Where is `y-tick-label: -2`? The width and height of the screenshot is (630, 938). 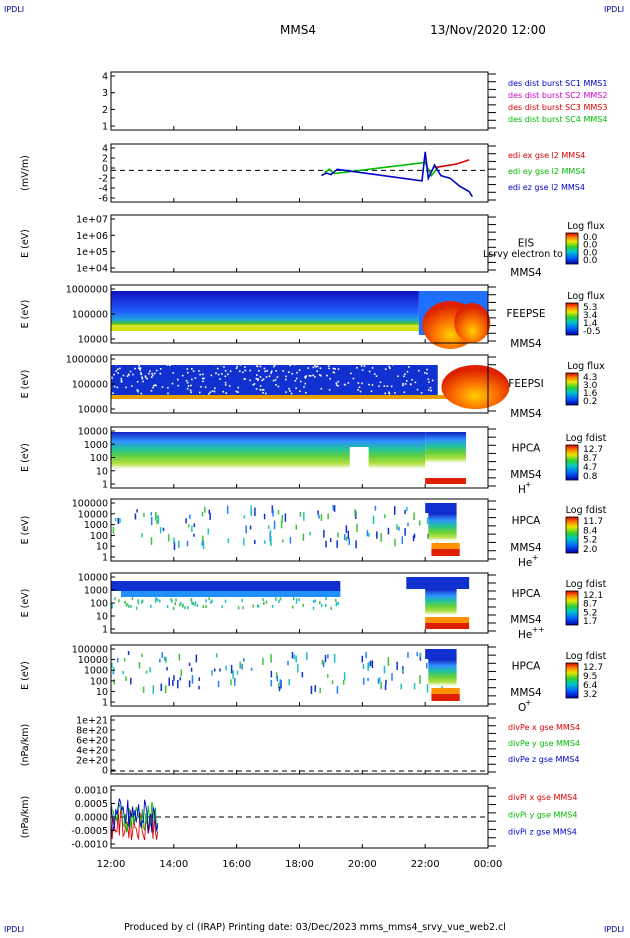 y-tick-label: -2 is located at coordinates (103, 179).